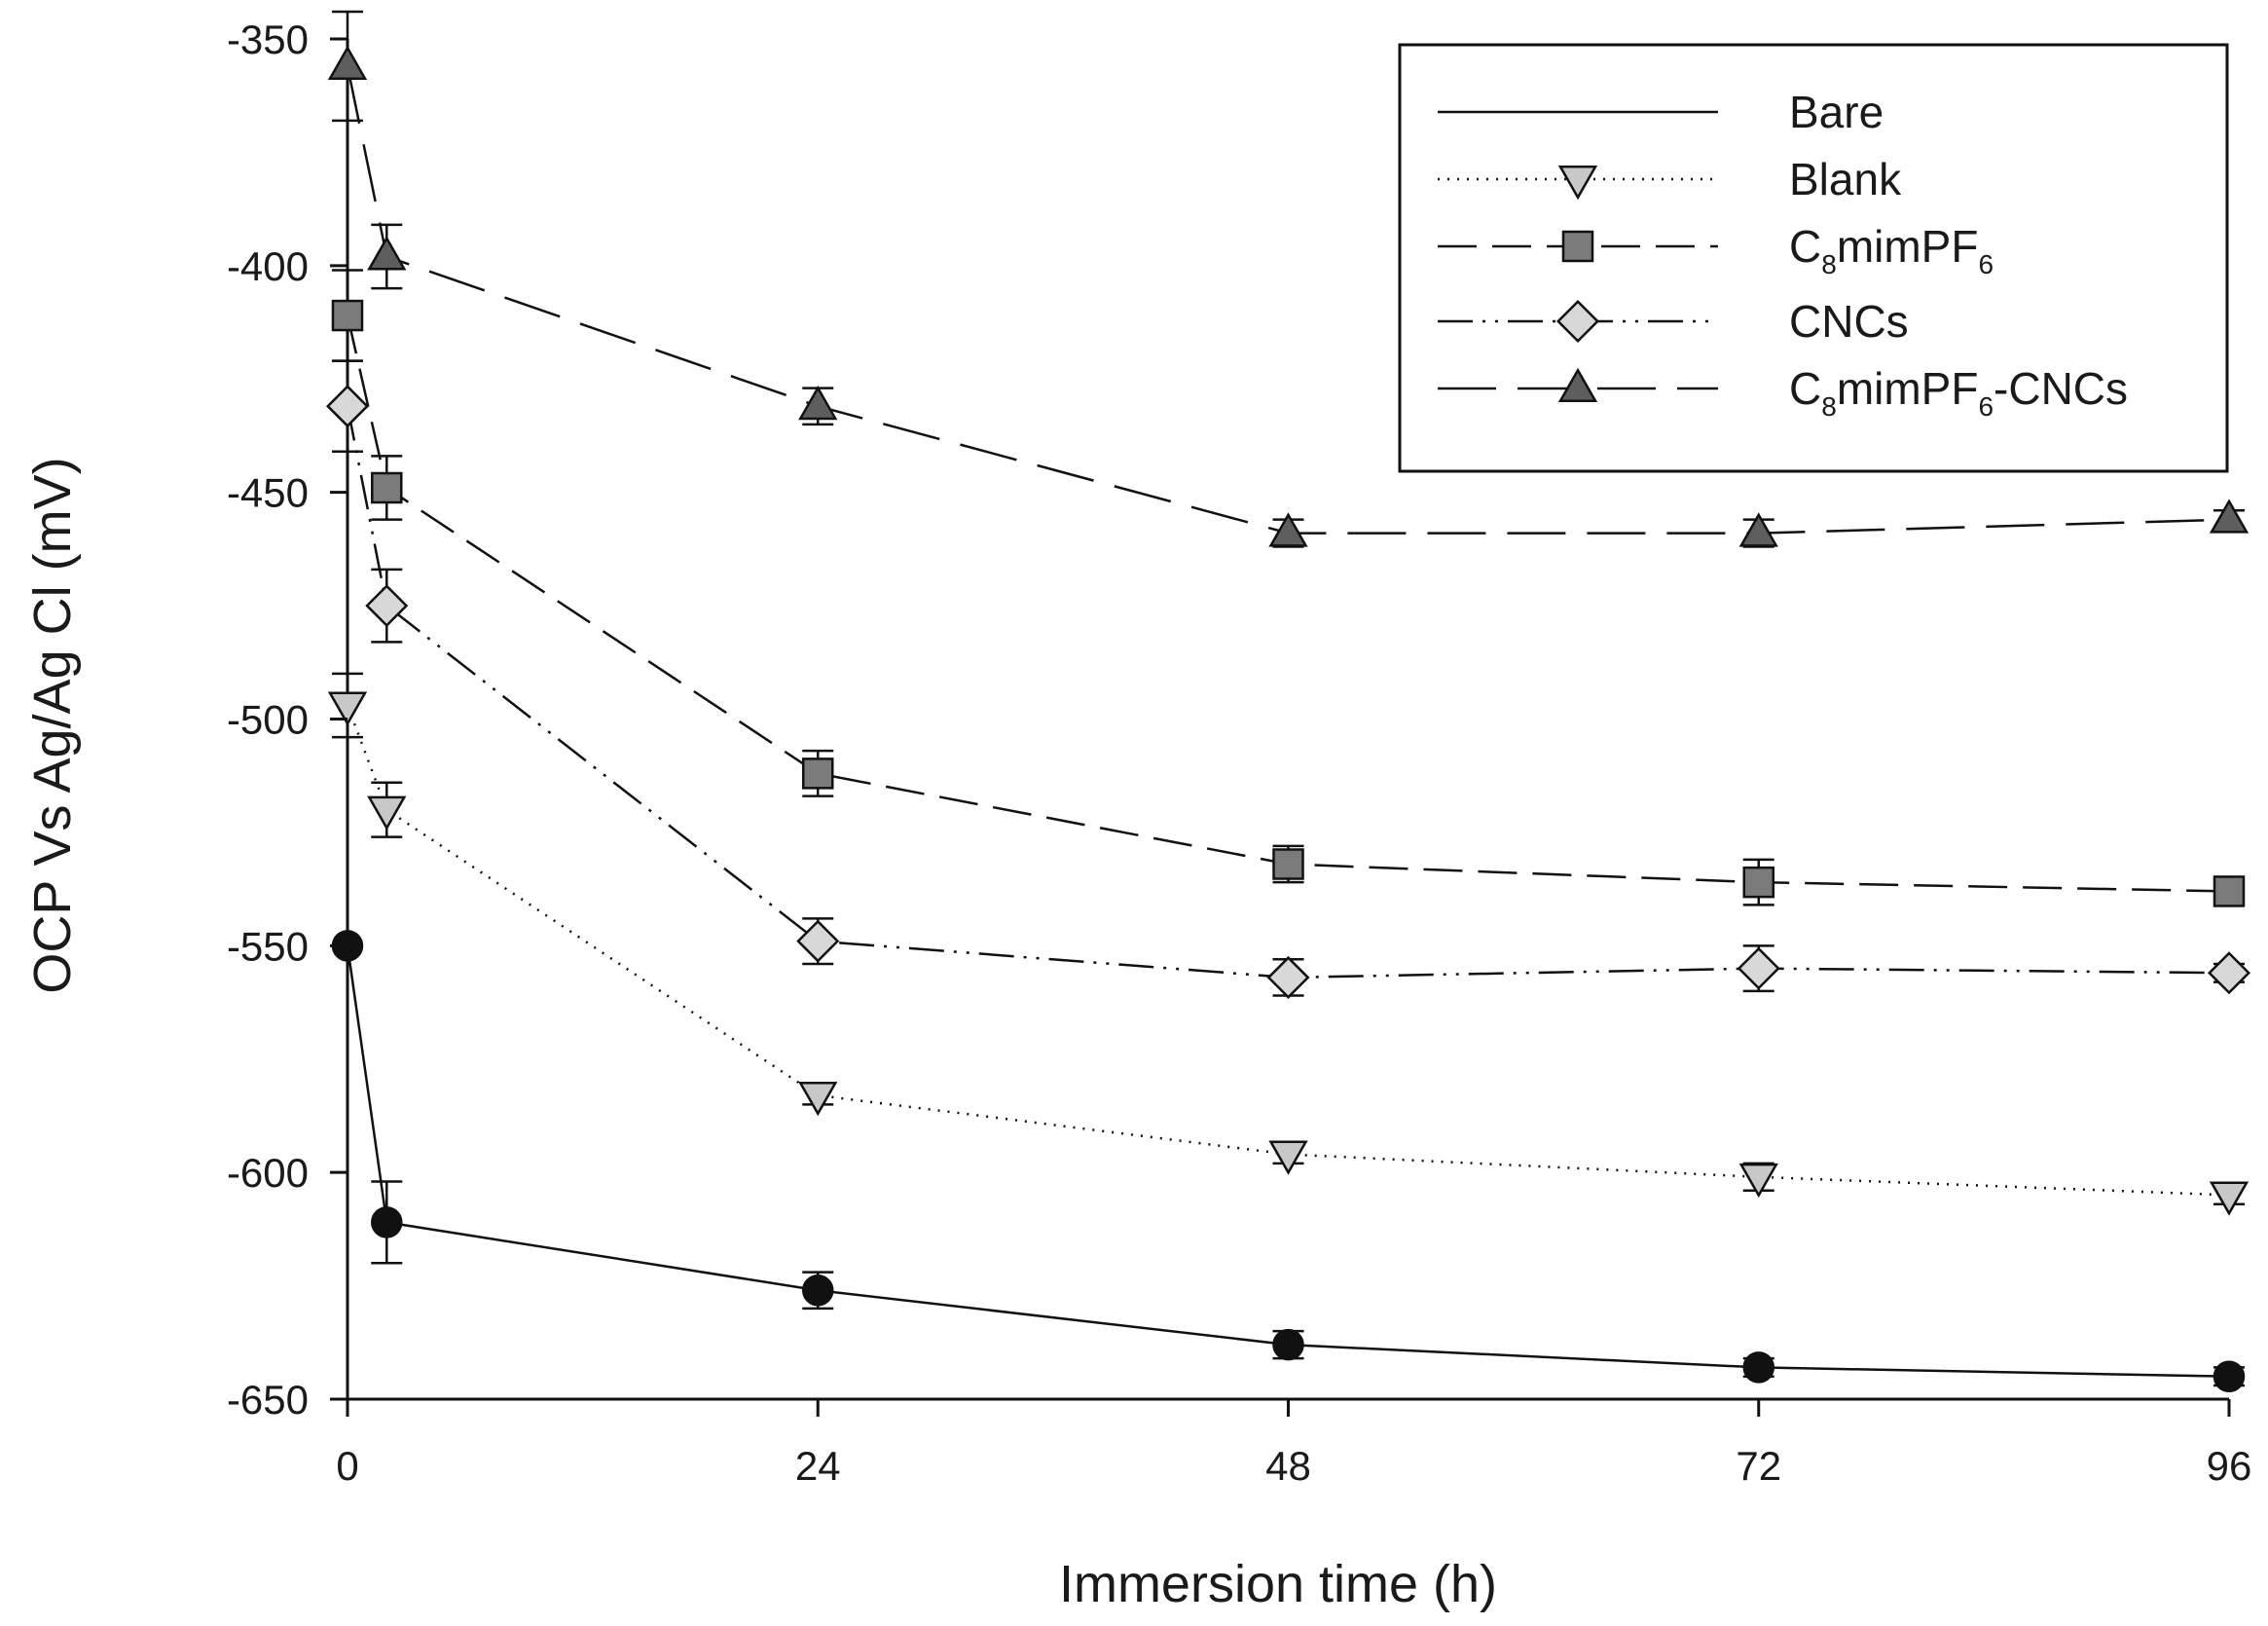  What do you see at coordinates (268, 1400) in the screenshot?
I see `y-tick-label: -650` at bounding box center [268, 1400].